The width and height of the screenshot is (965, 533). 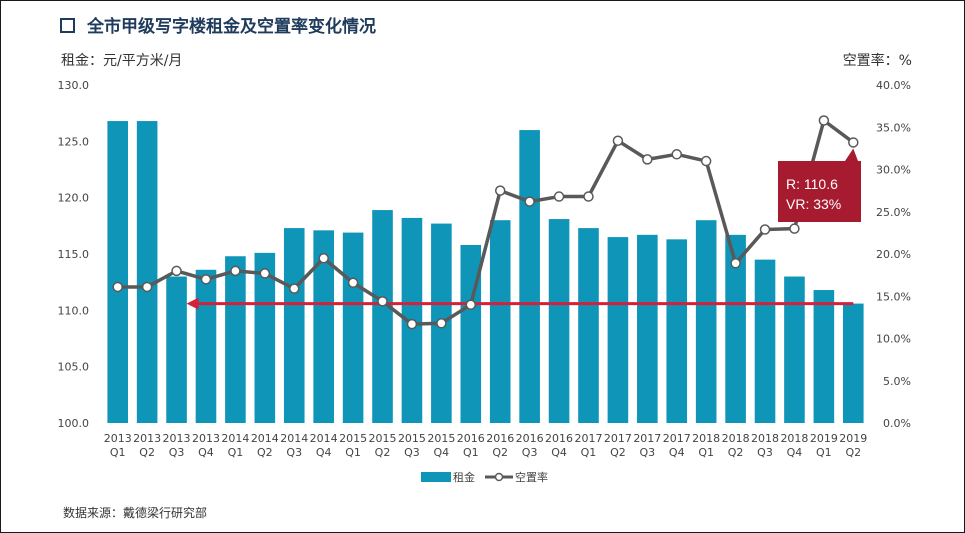 What do you see at coordinates (893, 339) in the screenshot?
I see `right-tick-label: 10.0%` at bounding box center [893, 339].